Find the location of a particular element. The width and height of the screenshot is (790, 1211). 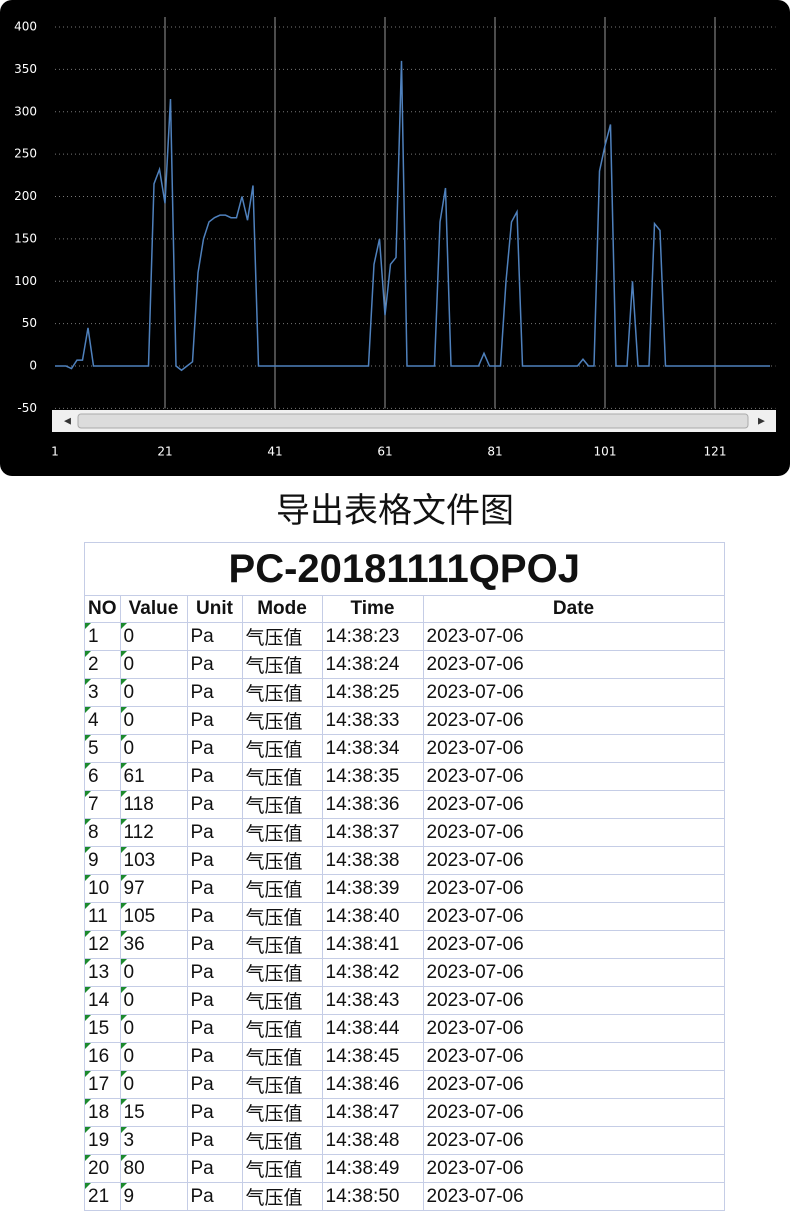

x-tick-label: 61 is located at coordinates (384, 452).